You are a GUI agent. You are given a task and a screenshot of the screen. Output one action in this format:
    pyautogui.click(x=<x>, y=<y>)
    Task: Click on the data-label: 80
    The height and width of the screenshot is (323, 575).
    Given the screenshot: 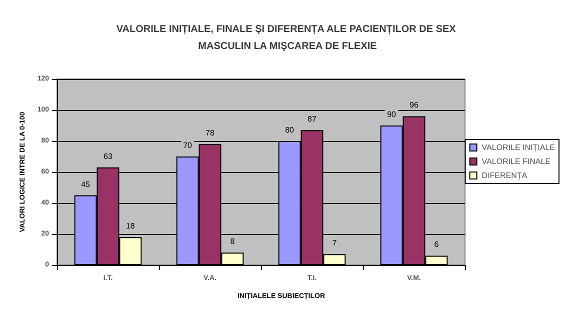 What is the action you would take?
    pyautogui.click(x=290, y=130)
    